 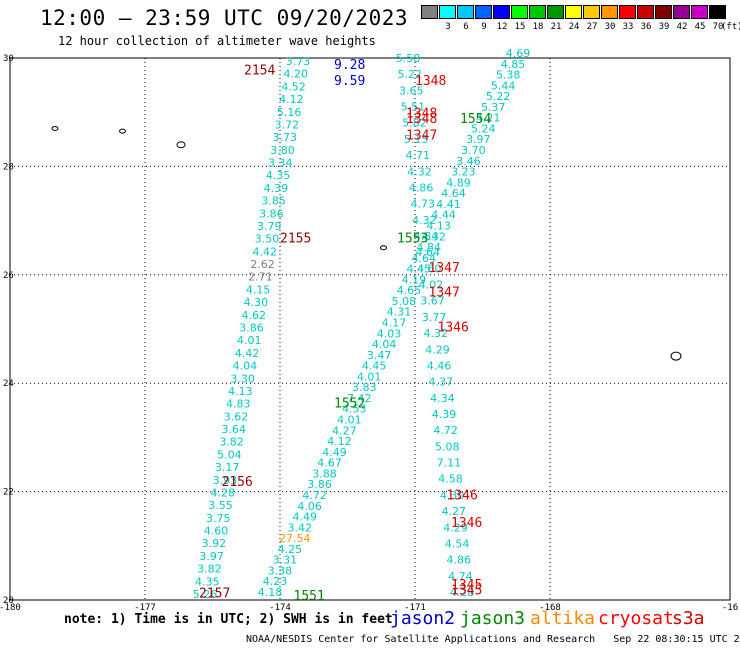 I want to click on wave-height-value: 4.25, so click(x=290, y=549).